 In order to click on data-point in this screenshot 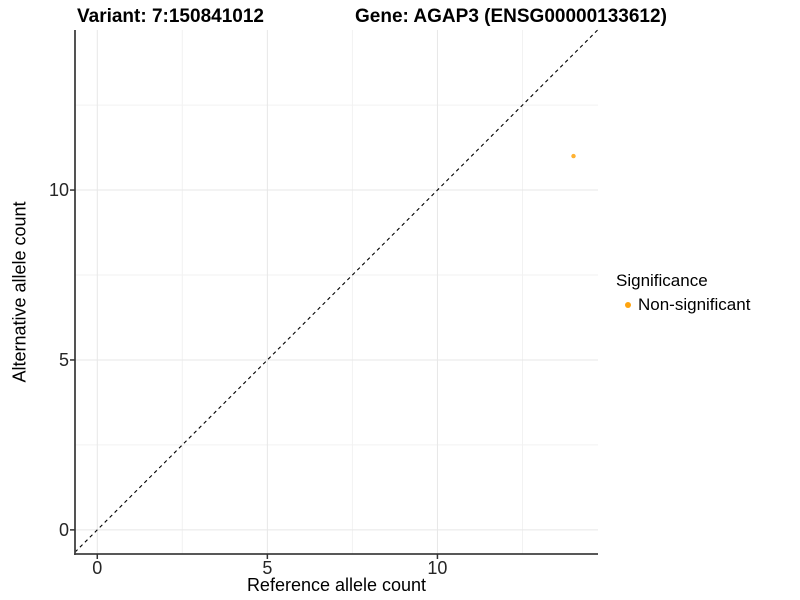, I will do `click(573, 156)`.